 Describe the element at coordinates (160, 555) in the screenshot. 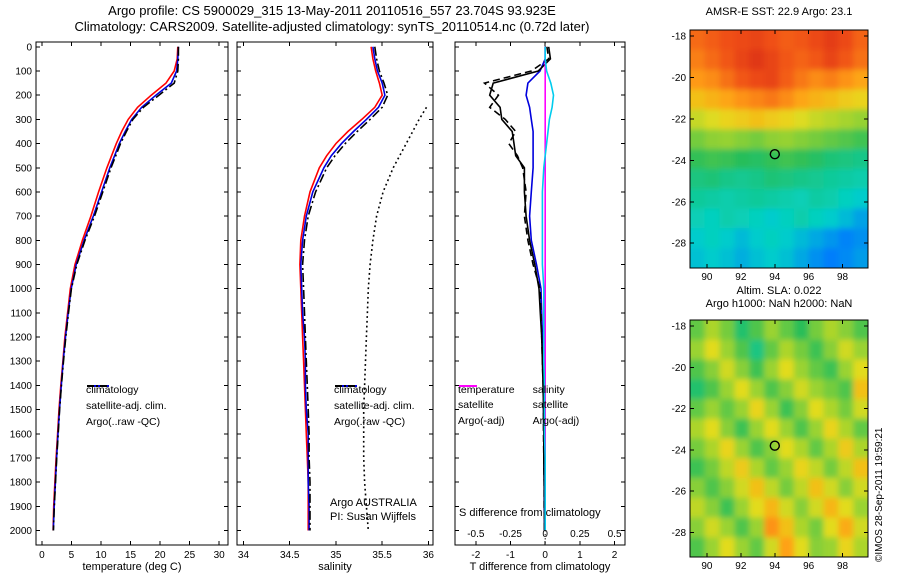

I see `tick-label: 20` at that location.